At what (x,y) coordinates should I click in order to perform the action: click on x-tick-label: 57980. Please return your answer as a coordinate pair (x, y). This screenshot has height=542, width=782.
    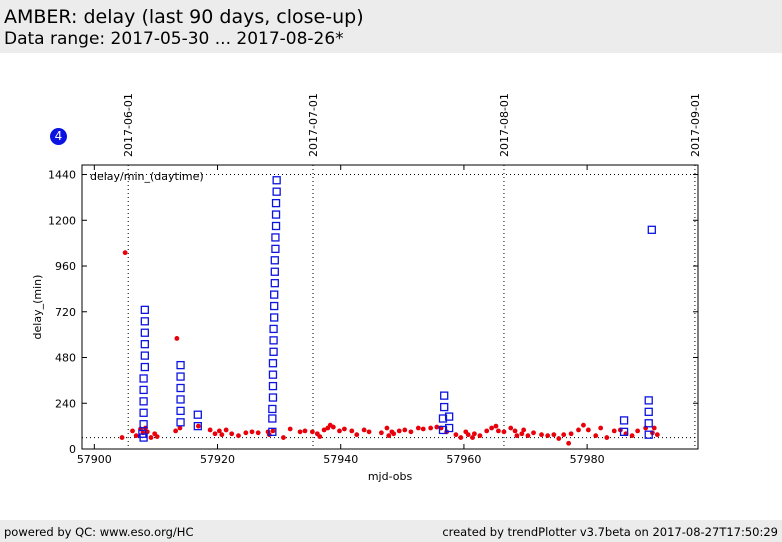
    Looking at the image, I should click on (587, 459).